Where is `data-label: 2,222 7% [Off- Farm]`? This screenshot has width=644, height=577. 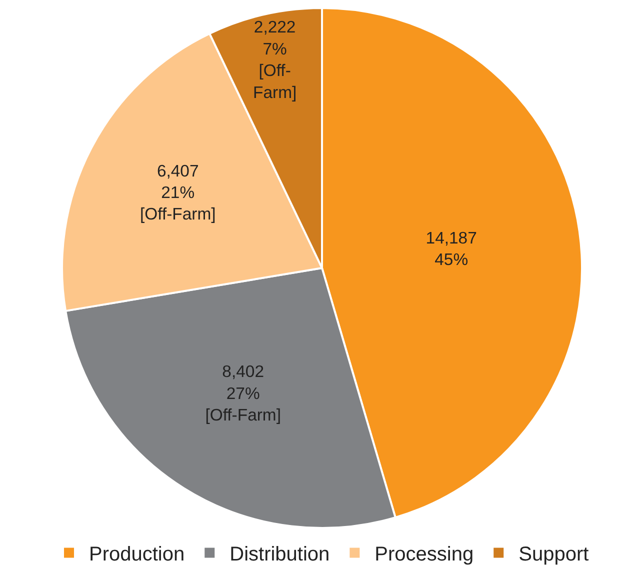
data-label: 2,222 7% [Off- Farm] is located at coordinates (275, 60).